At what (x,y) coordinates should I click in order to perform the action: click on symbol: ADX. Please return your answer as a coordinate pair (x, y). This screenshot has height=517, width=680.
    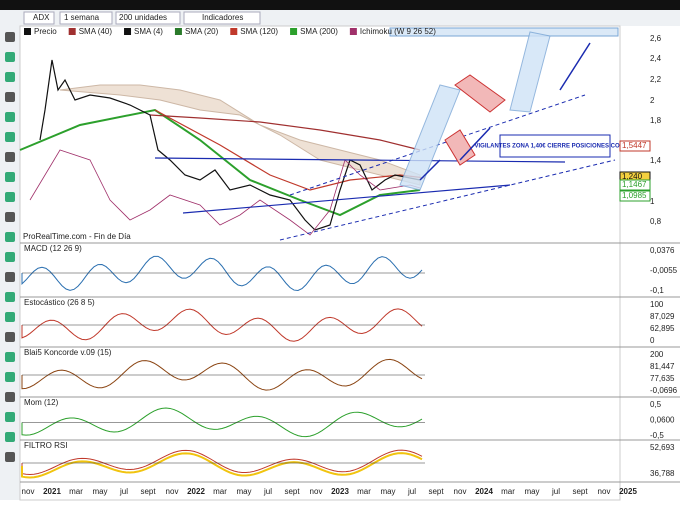
    Looking at the image, I should click on (41, 17).